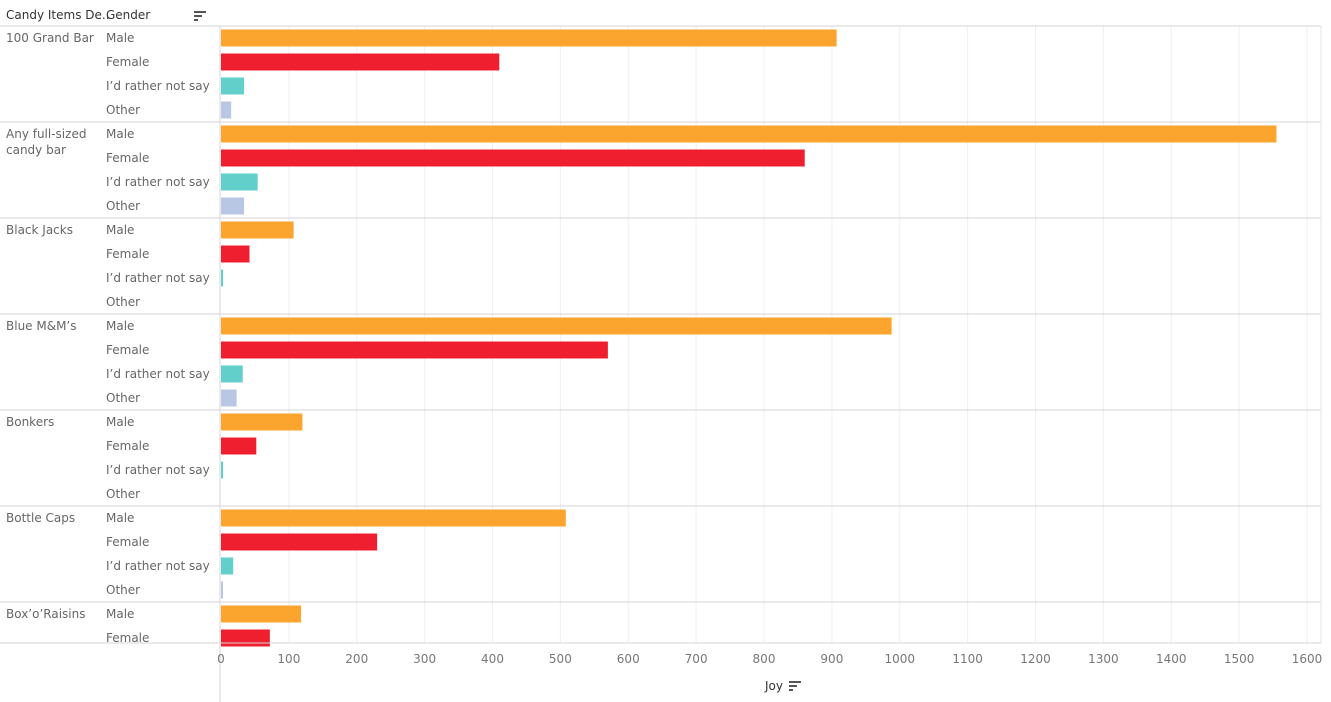 Image resolution: width=1331 pixels, height=702 pixels. What do you see at coordinates (221, 659) in the screenshot?
I see `x-tick-label: 0` at bounding box center [221, 659].